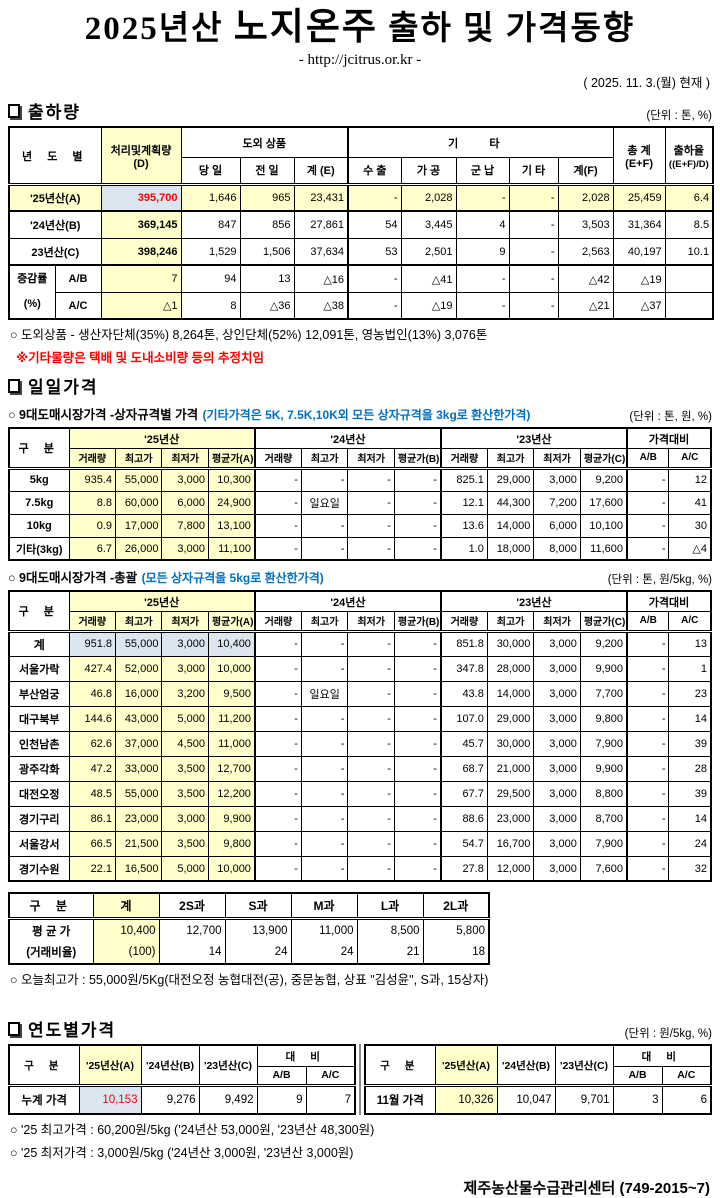 The image size is (720, 1198). What do you see at coordinates (603, 502) in the screenshot?
I see `table-cell: 17,600` at bounding box center [603, 502].